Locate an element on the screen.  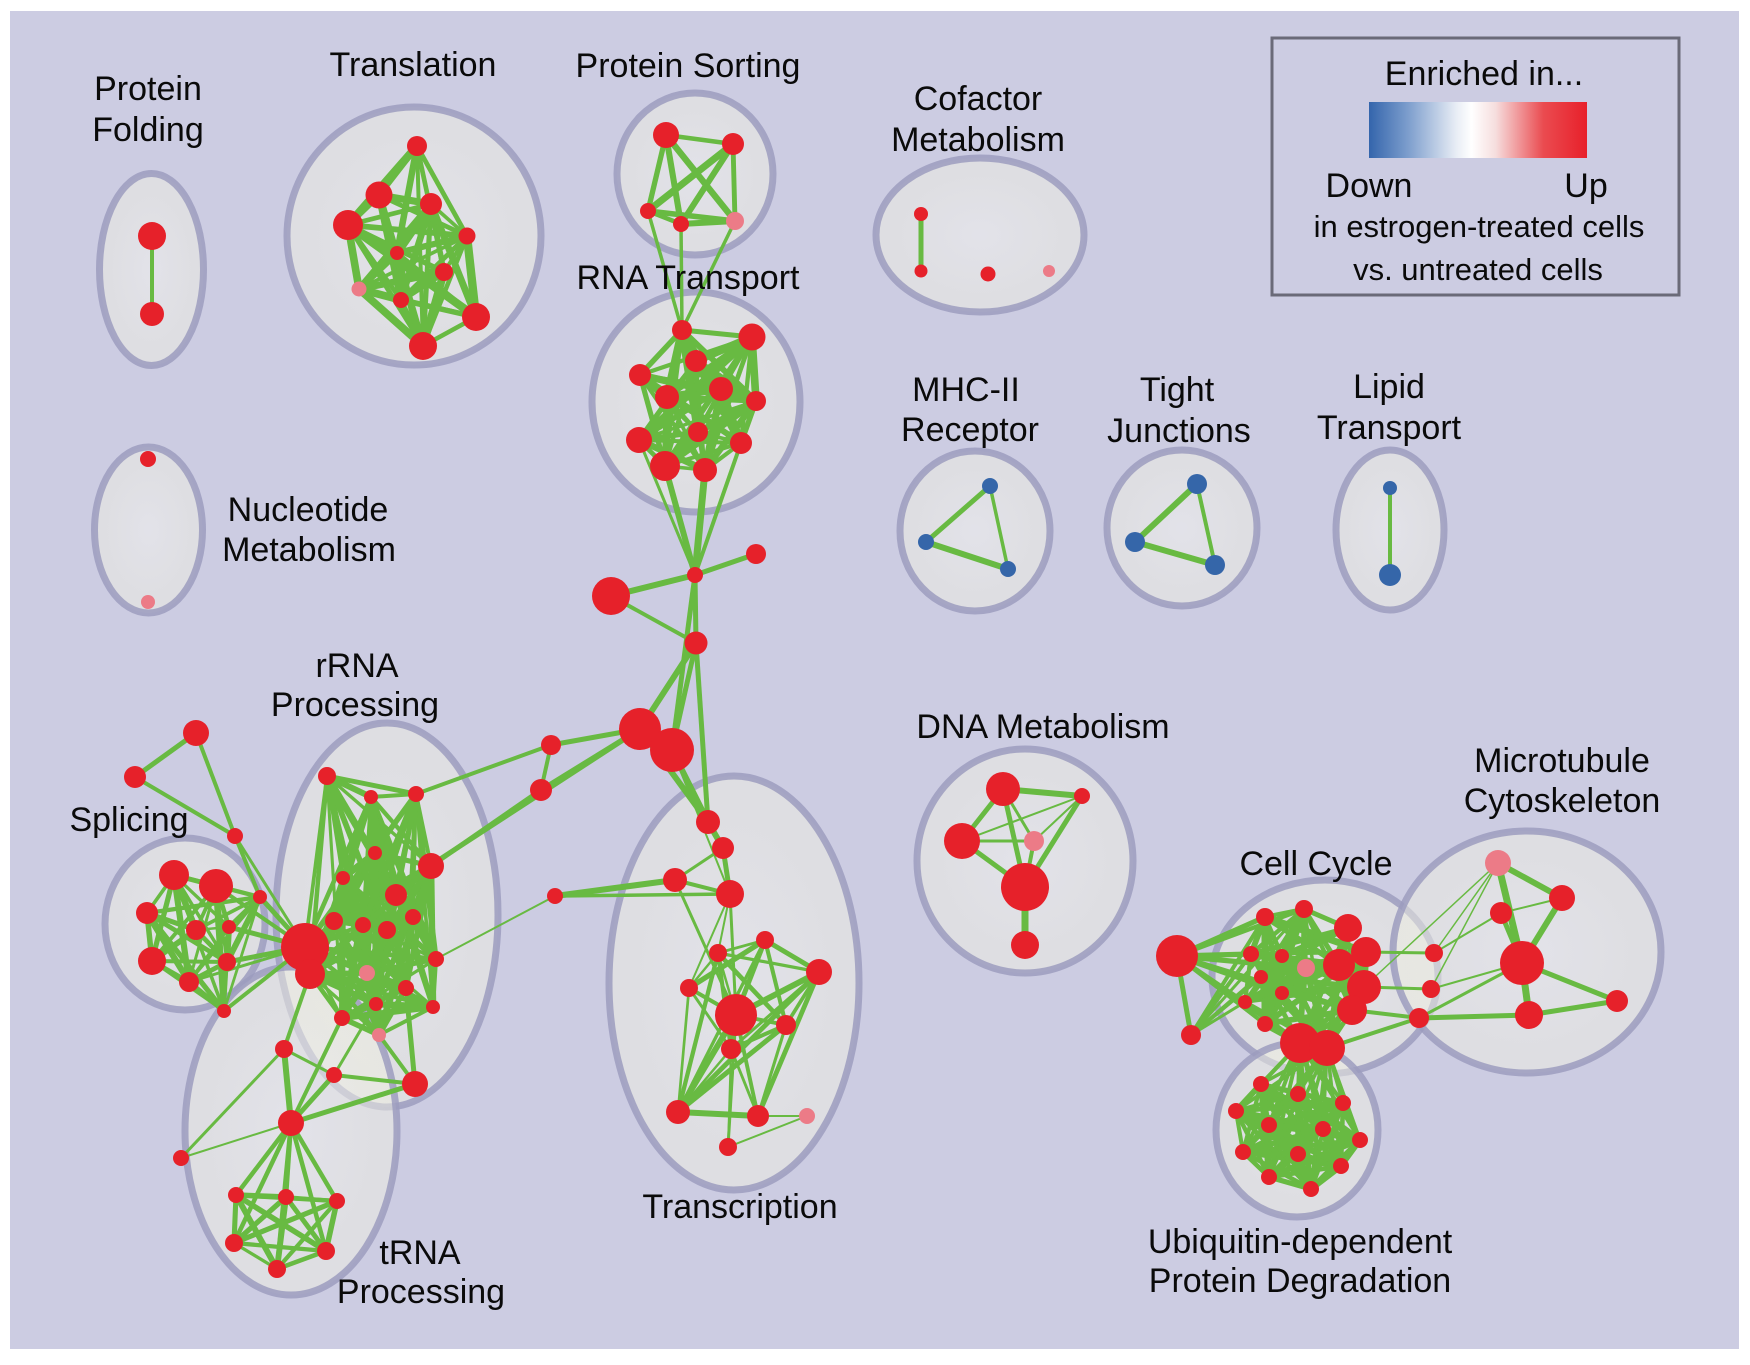
svg-text: tRNA is located at coordinates (420, 1253).